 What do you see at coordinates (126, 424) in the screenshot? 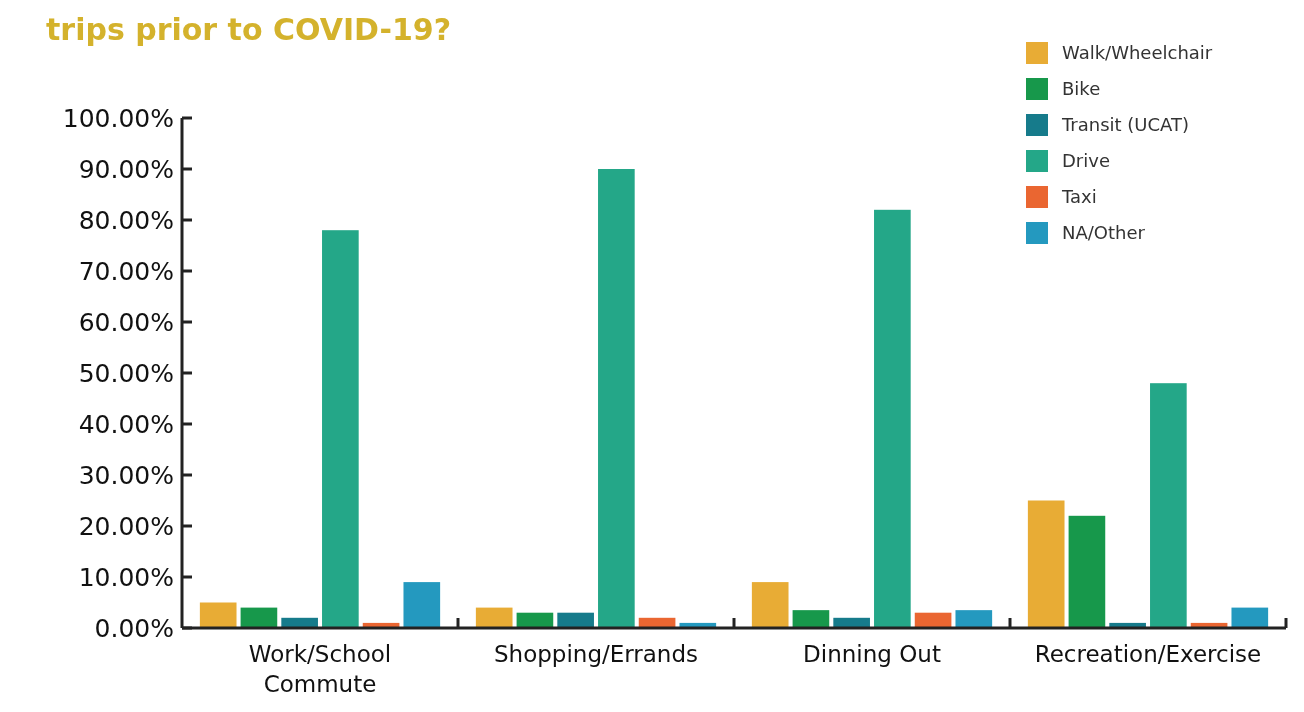
I see `y-tick-label: 40.00%` at bounding box center [126, 424].